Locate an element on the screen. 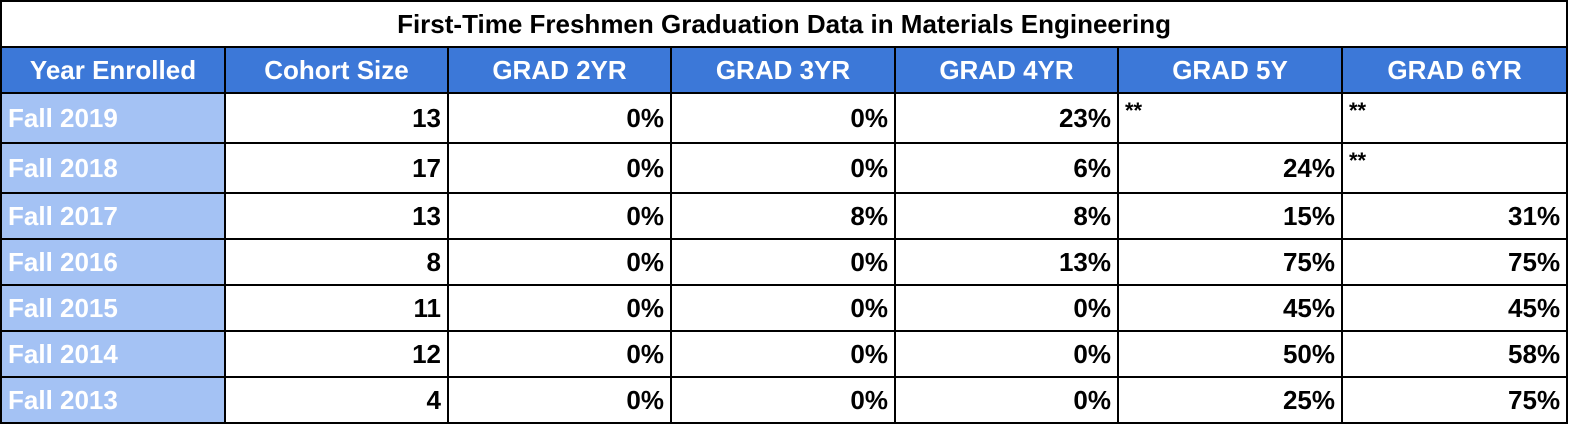 The image size is (1592, 428). column-header: GRAD 3YR is located at coordinates (783, 70).